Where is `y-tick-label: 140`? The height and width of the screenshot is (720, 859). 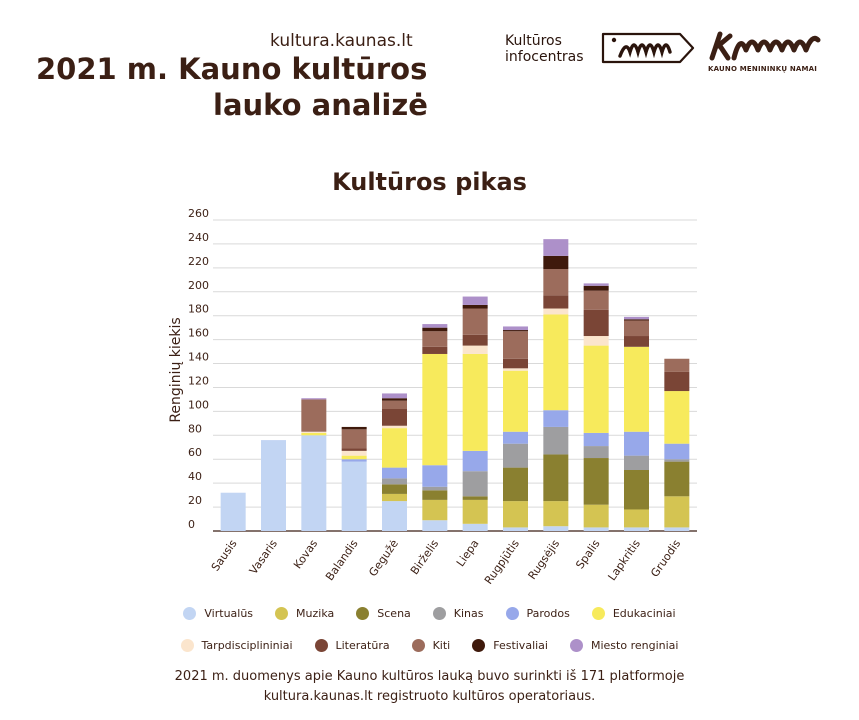 y-tick-label: 140 is located at coordinates (198, 357).